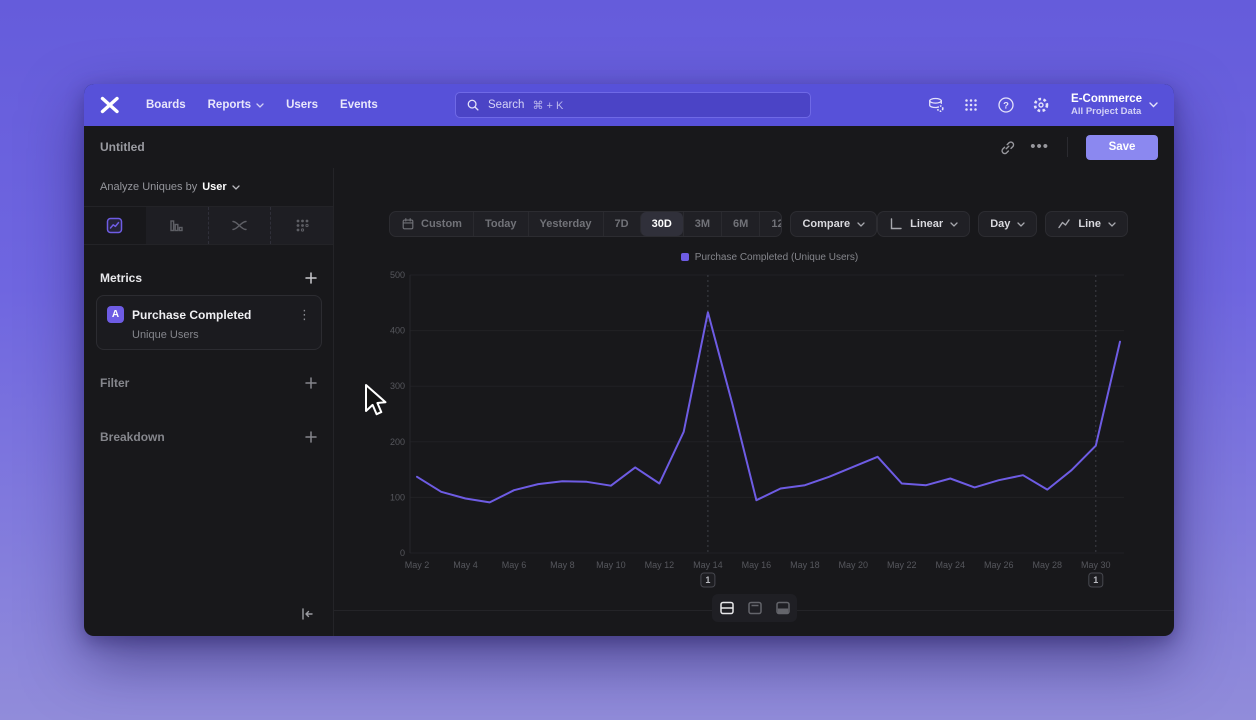 Image resolution: width=1256 pixels, height=720 pixels. I want to click on view-chart-button, so click(754, 608).